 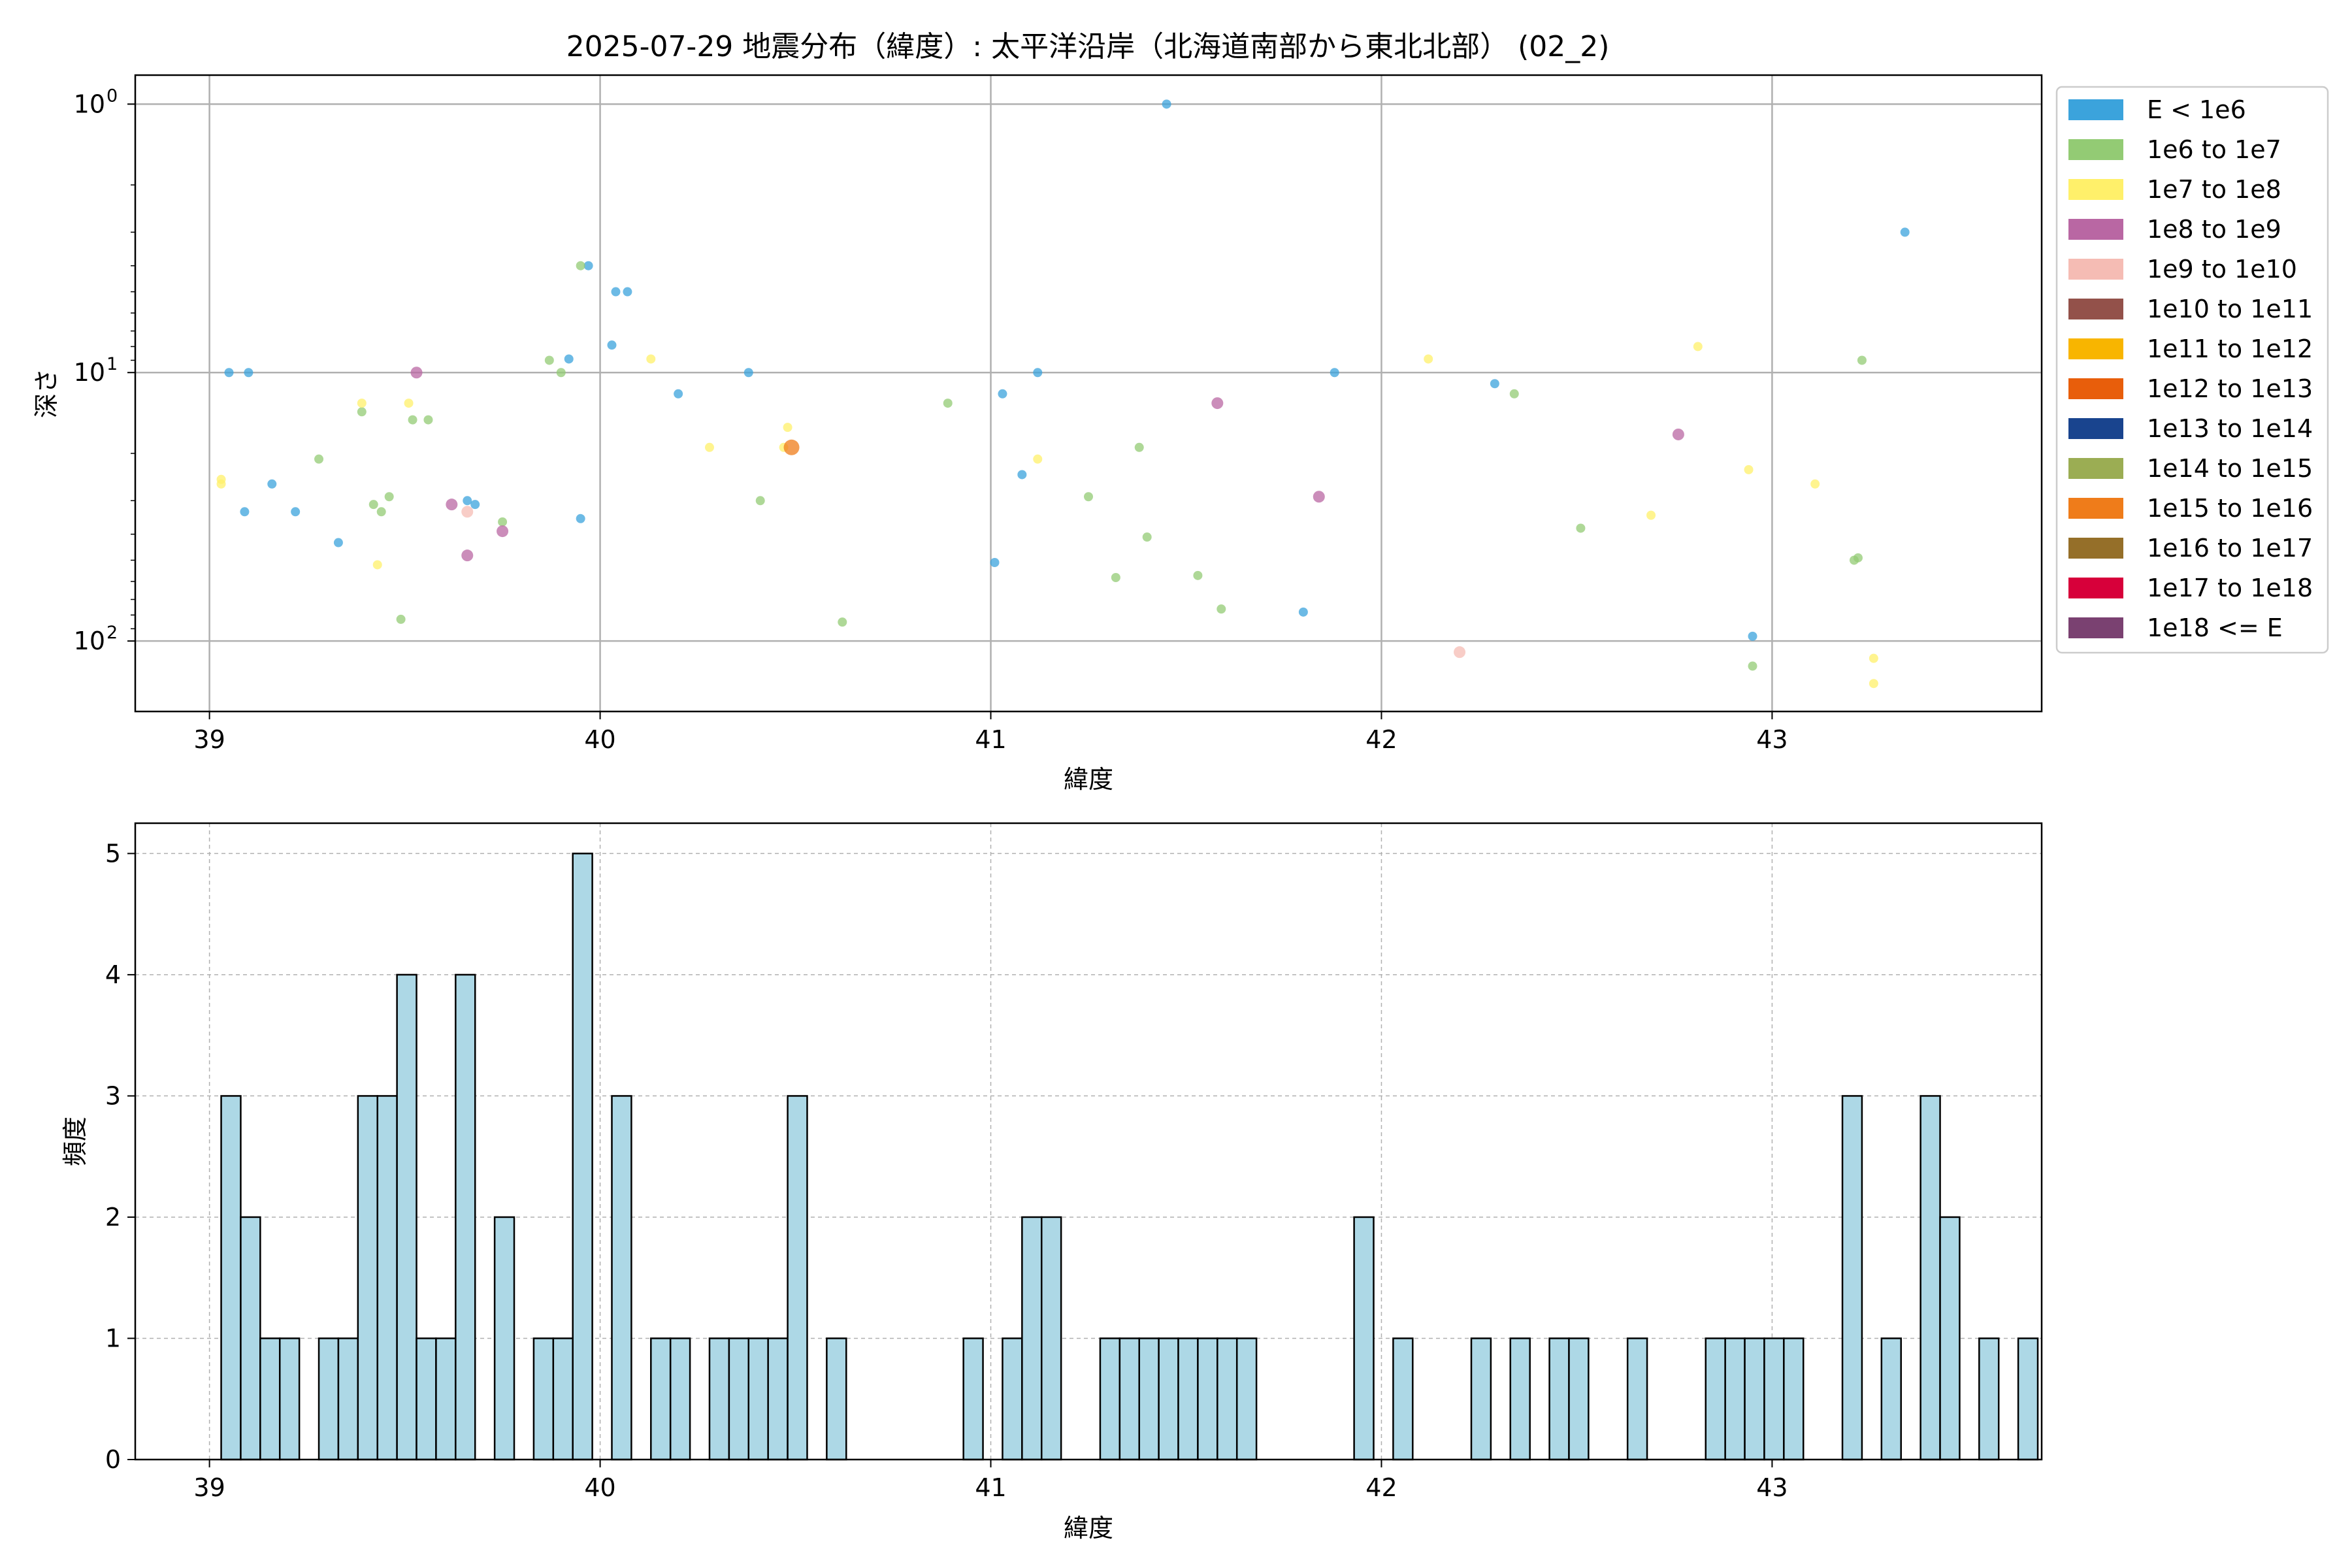 What do you see at coordinates (113, 1338) in the screenshot?
I see `histogram-y-tick-label: 1` at bounding box center [113, 1338].